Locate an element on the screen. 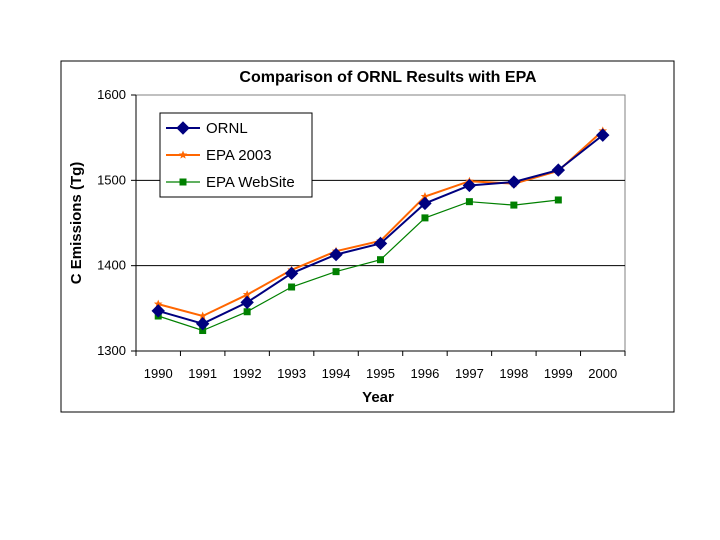 The height and width of the screenshot is (540, 720). y-axis-title: C Emissions (Tg) is located at coordinates (76, 223).